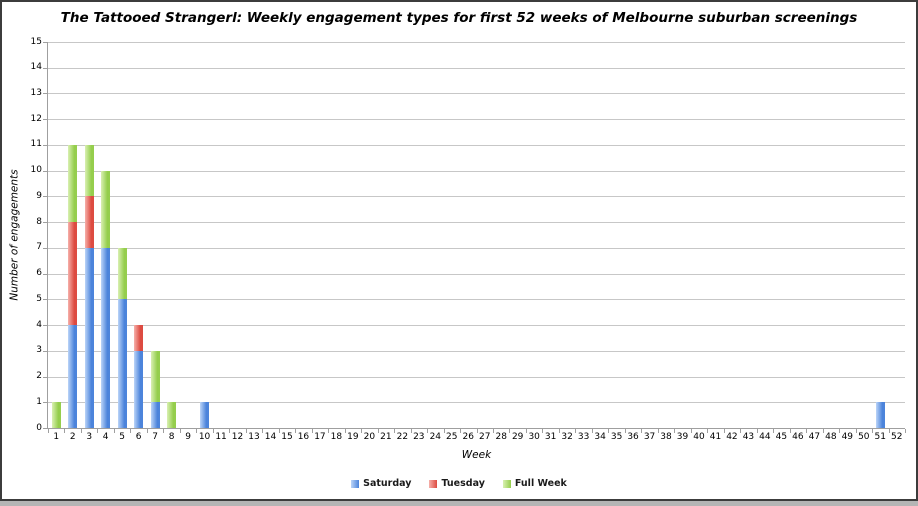 The width and height of the screenshot is (918, 506). I want to click on legend-key-swatch, so click(506, 483).